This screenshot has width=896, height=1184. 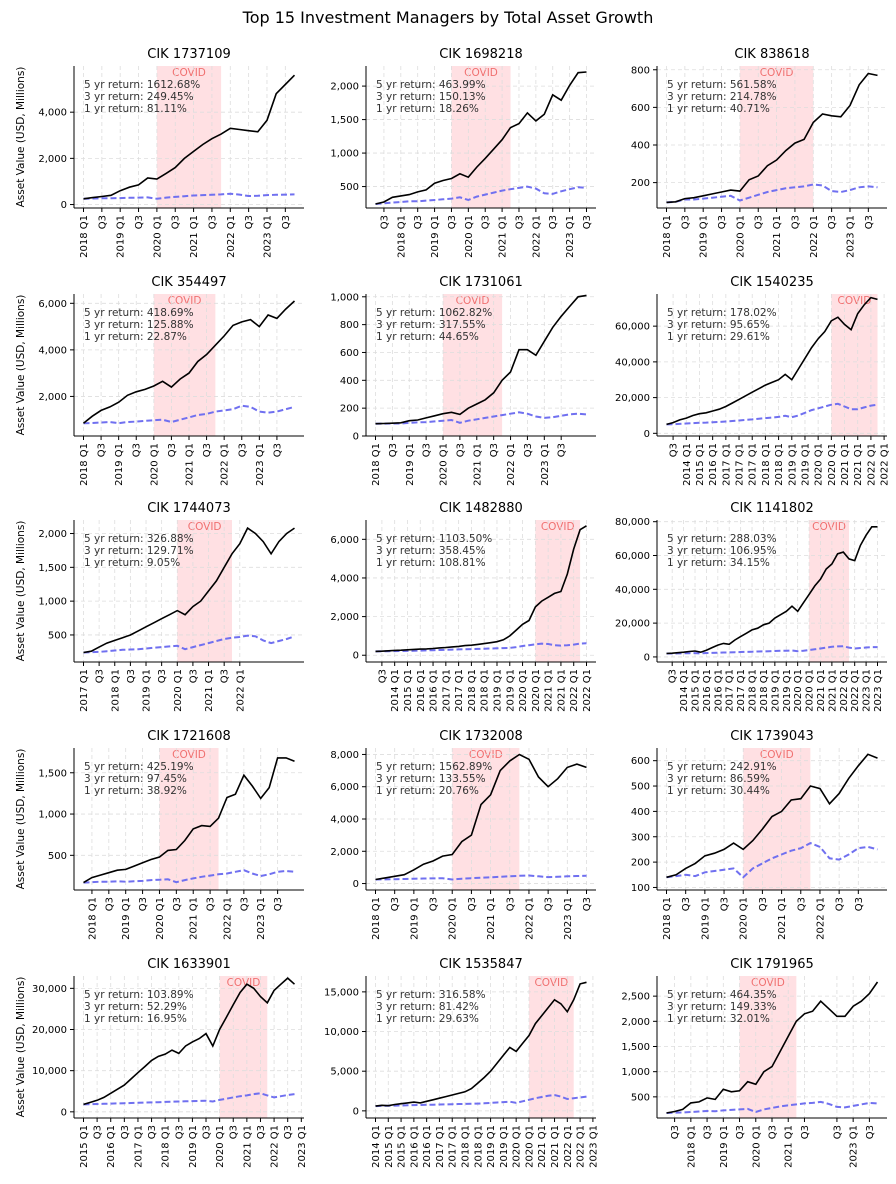 What do you see at coordinates (640, 145) in the screenshot?
I see `y-tick-label: 400` at bounding box center [640, 145].